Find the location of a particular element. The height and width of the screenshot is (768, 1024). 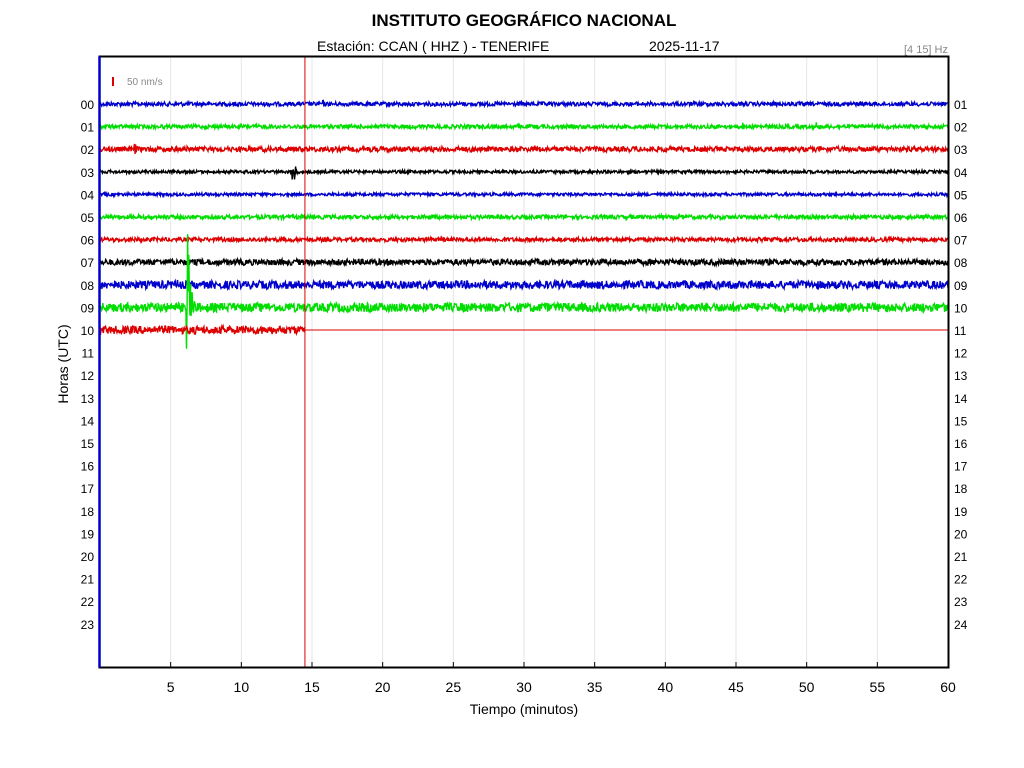

hour-label-right: 10 is located at coordinates (961, 308).